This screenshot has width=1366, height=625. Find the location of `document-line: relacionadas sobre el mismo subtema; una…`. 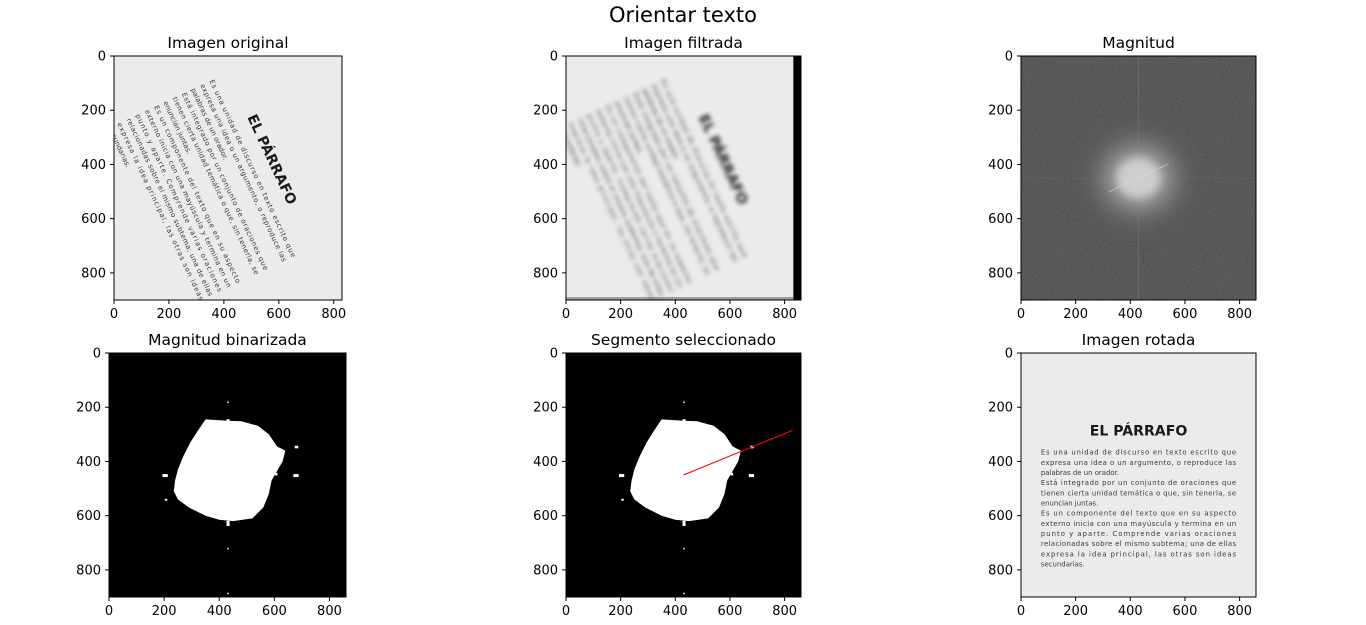

document-line: relacionadas sobre el mismo subtema; una… is located at coordinates (1139, 544).